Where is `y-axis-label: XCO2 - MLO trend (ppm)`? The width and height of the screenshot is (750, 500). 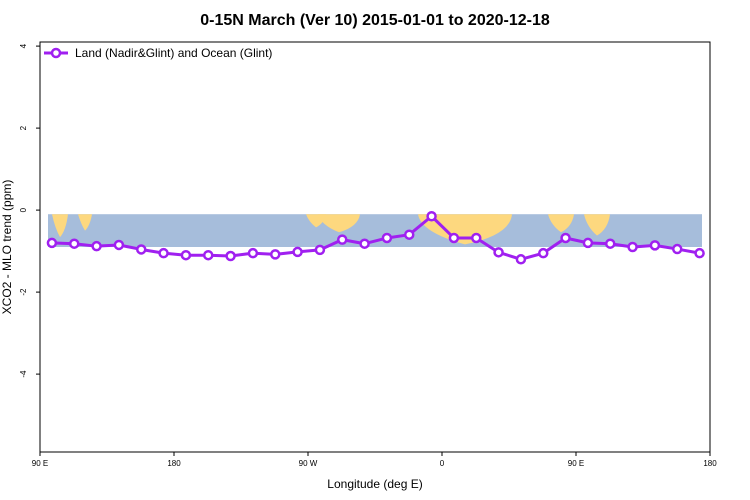
y-axis-label: XCO2 - MLO trend (ppm) is located at coordinates (7, 247).